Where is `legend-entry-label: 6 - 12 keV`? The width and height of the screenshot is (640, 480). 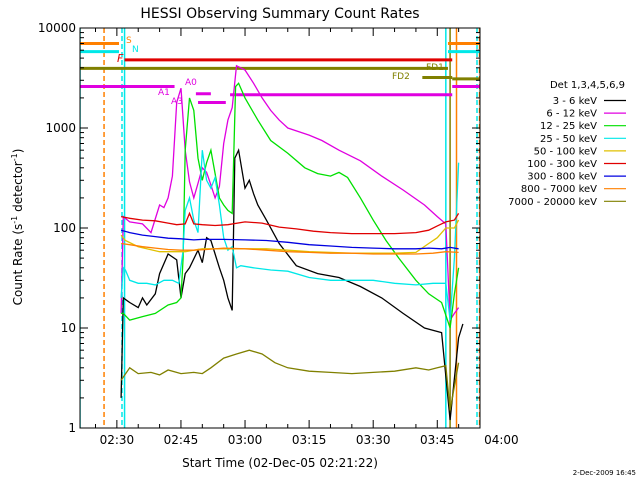 legend-entry-label: 6 - 12 keV is located at coordinates (571, 114).